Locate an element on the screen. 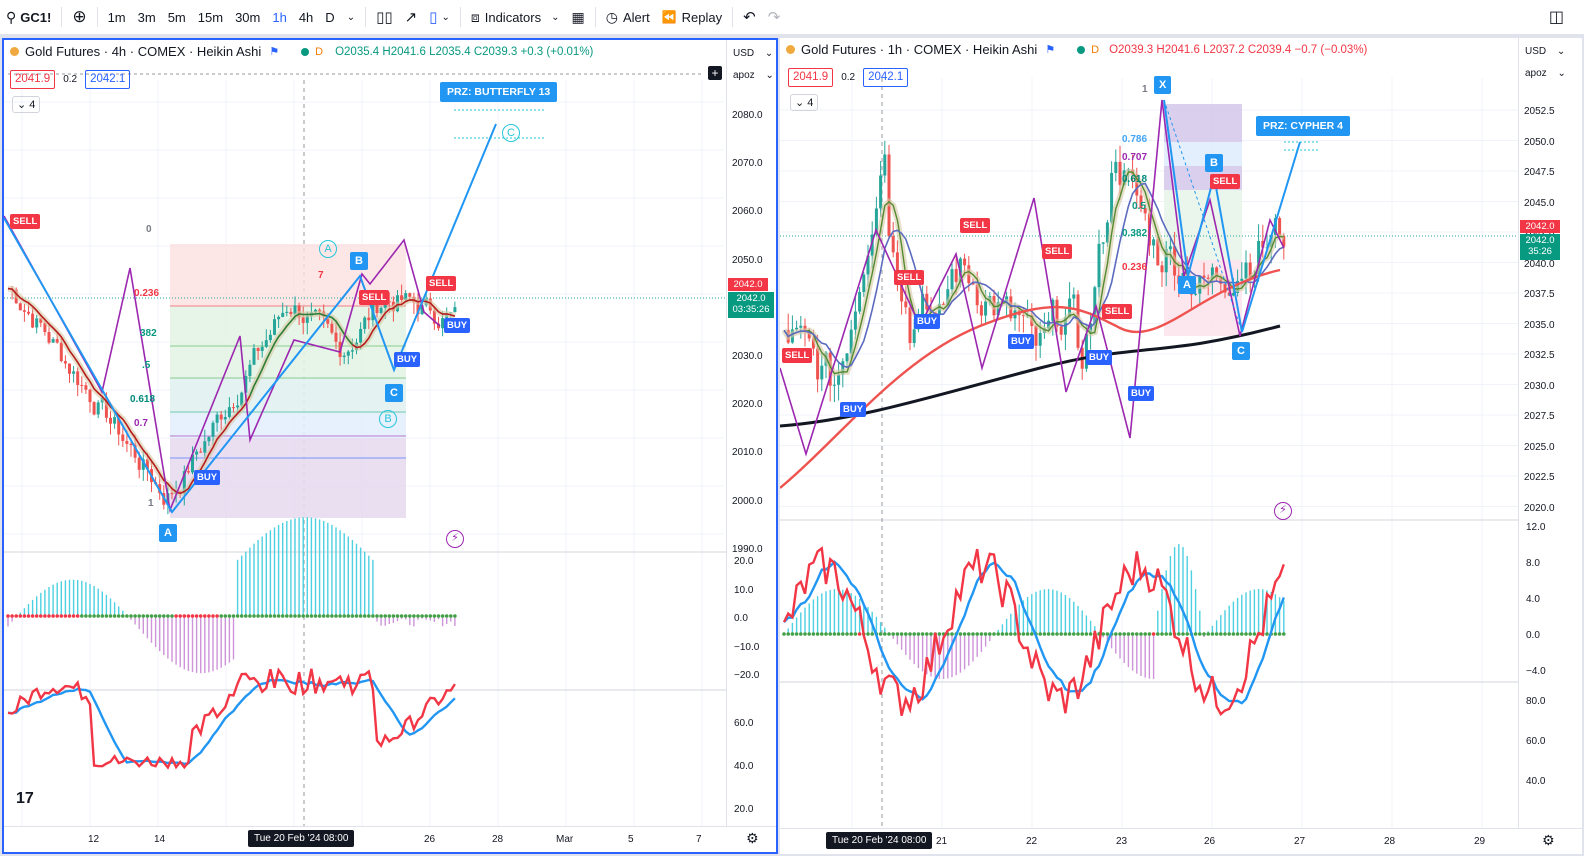 This screenshot has height=856, width=1584. axis-tick-label: 40.0 is located at coordinates (1536, 781).